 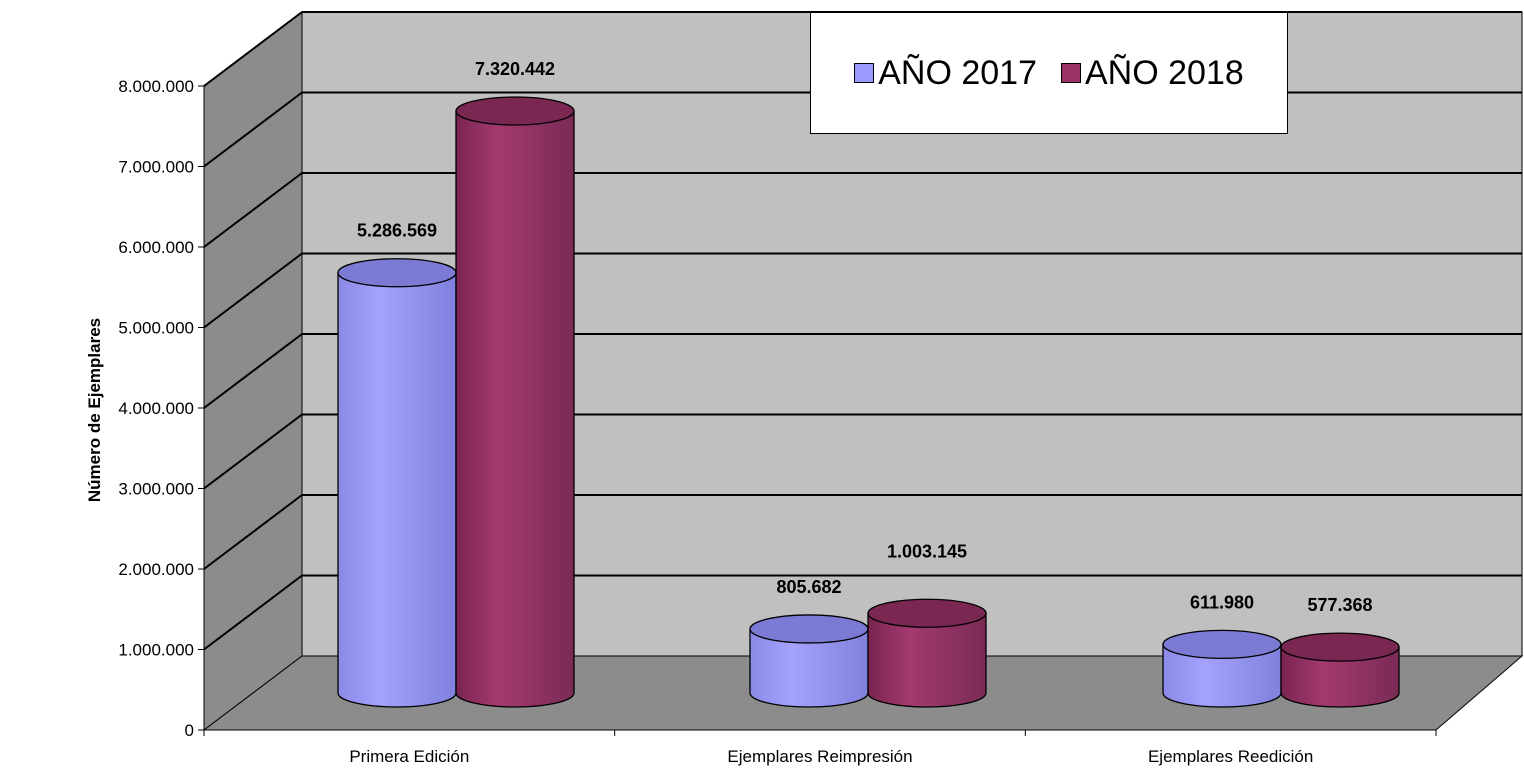 What do you see at coordinates (515, 69) in the screenshot?
I see `data-label: 7.320.442` at bounding box center [515, 69].